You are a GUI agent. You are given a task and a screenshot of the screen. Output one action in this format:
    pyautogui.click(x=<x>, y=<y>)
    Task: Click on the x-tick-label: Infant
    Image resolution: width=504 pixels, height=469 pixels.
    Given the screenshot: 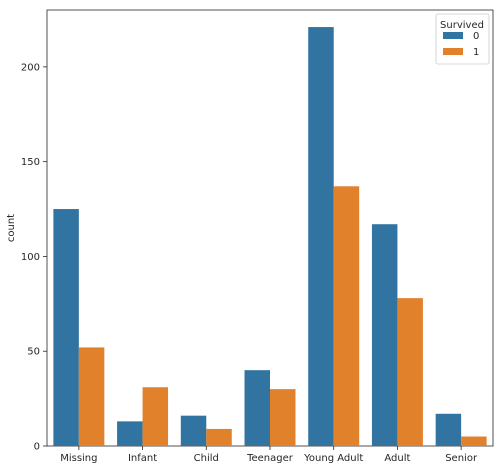 What is the action you would take?
    pyautogui.click(x=142, y=458)
    